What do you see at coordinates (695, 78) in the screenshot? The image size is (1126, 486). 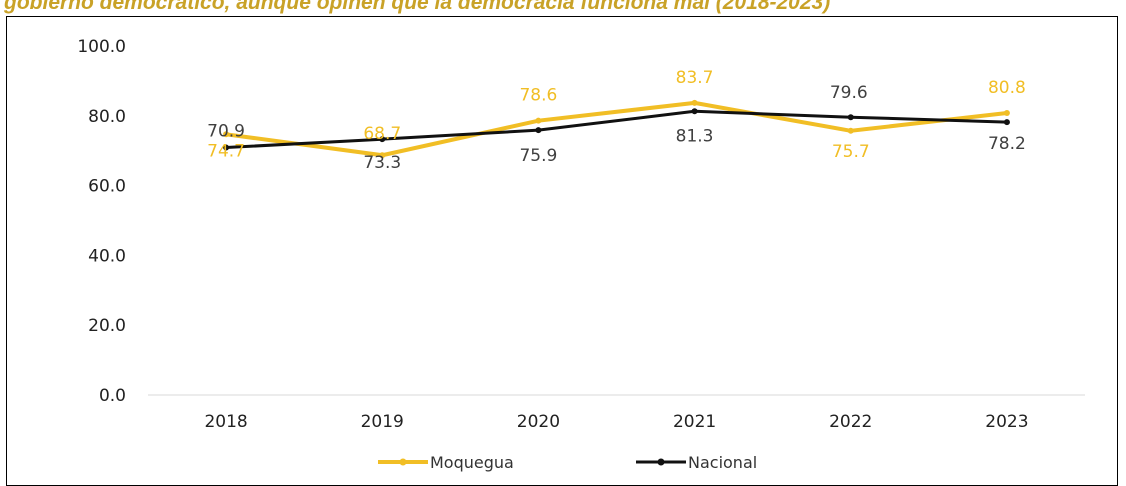 I see `data-label-moquegua: 83.7` at bounding box center [695, 78].